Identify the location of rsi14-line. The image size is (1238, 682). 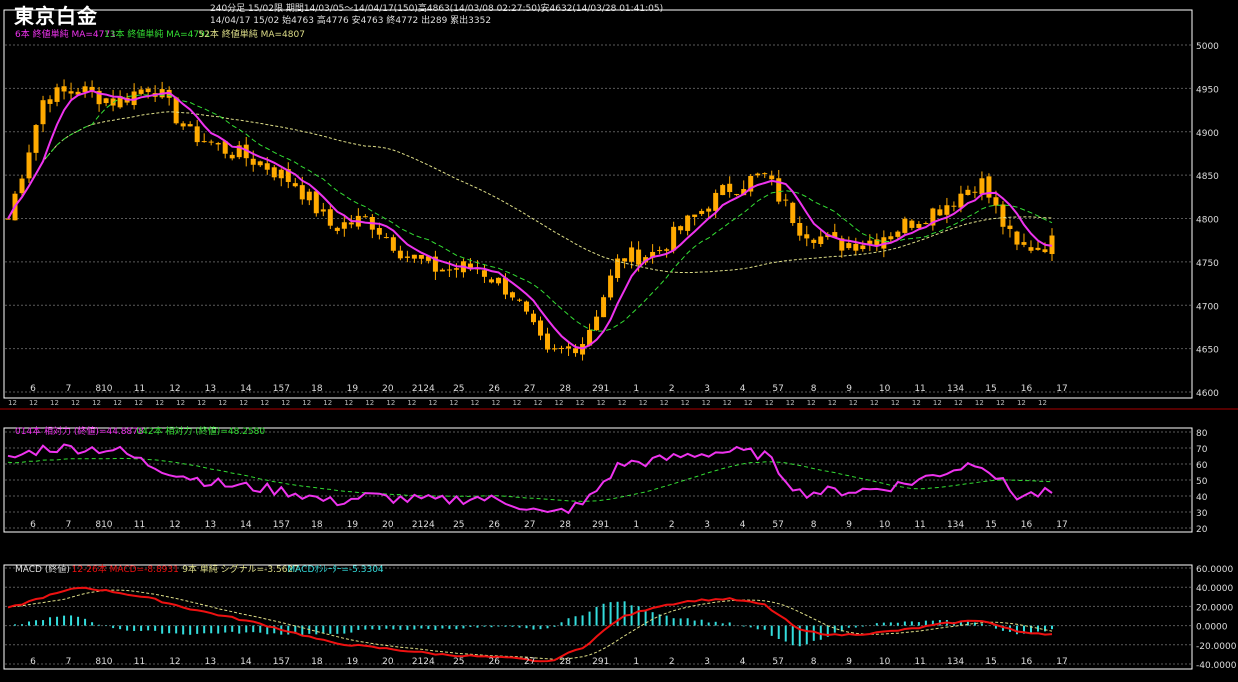
(530, 479).